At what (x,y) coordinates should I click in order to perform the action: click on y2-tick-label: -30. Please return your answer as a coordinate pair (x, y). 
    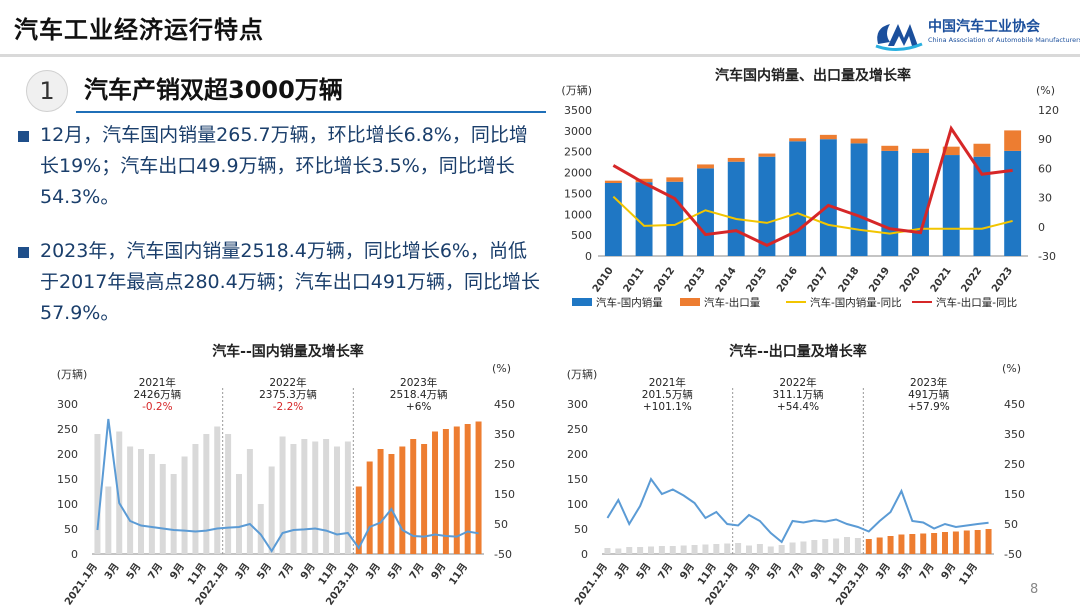
    Looking at the image, I should click on (1047, 256).